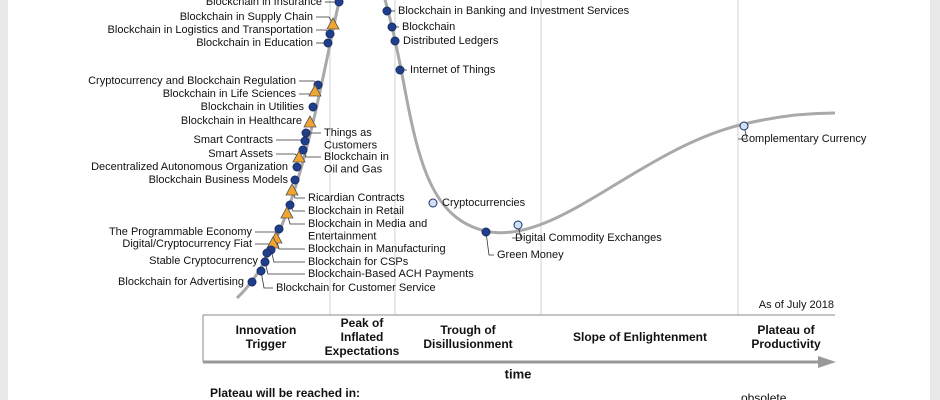 The height and width of the screenshot is (400, 940). Describe the element at coordinates (588, 238) in the screenshot. I see `tech-label: Digital Commodity Exchanges` at that location.